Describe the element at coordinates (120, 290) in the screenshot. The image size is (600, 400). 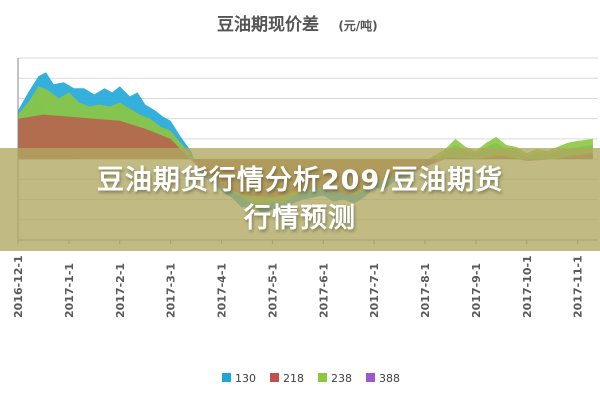
I see `x-tick-label: 2017-2-1` at that location.